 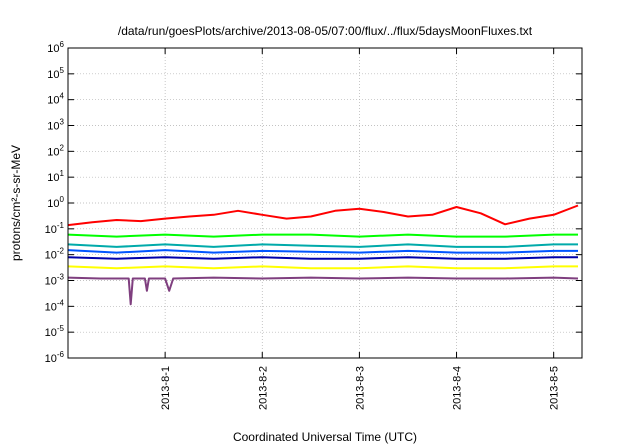 I want to click on x-axis-label: Coordinated Universal Time (UTC), so click(x=325, y=437).